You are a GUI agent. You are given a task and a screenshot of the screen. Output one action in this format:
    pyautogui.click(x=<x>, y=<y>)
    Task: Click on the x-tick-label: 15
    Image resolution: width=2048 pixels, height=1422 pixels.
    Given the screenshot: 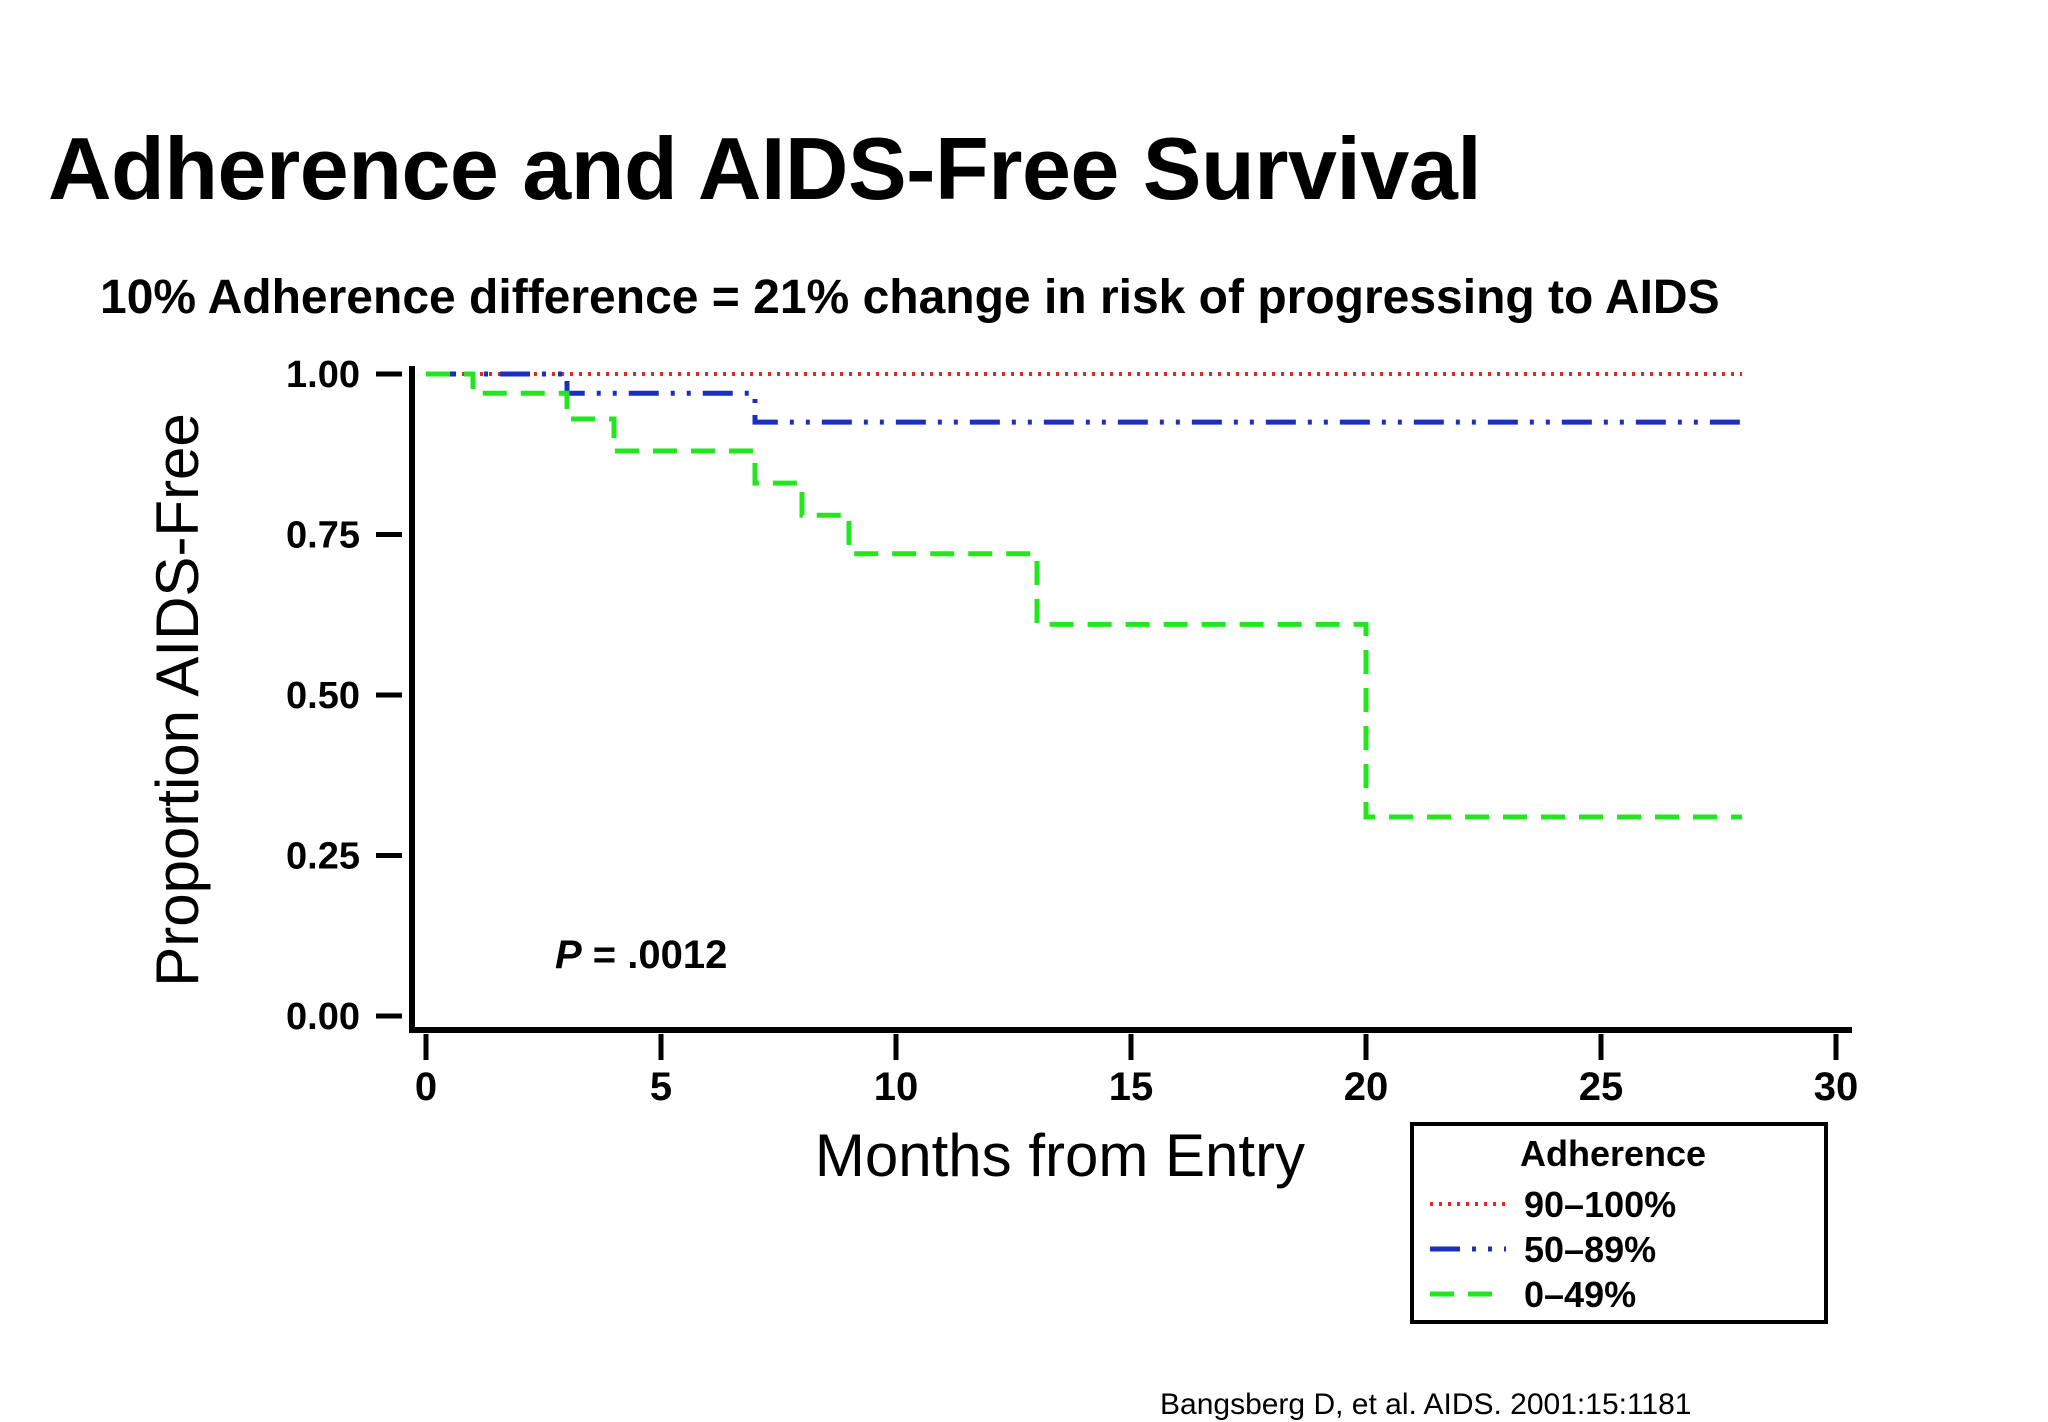 What is the action you would take?
    pyautogui.click(x=1131, y=1087)
    